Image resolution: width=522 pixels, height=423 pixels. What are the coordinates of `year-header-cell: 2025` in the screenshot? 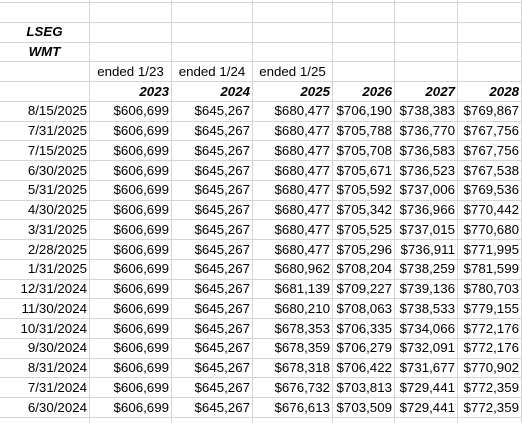 It's located at (315, 91).